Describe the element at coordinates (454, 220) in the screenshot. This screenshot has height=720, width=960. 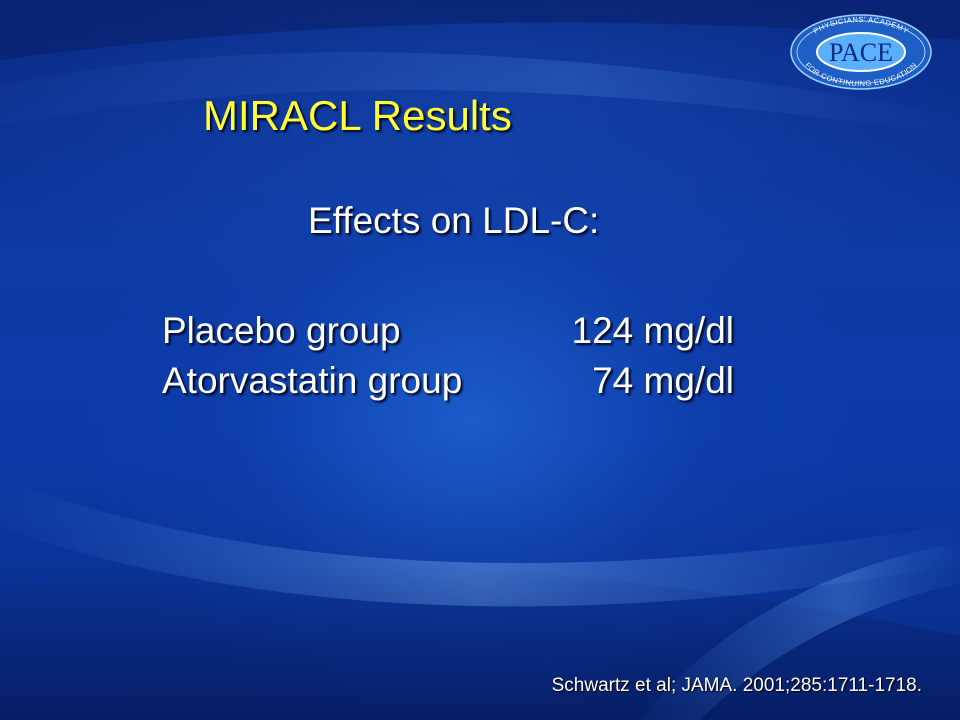
I see `slide-subtitle: Effects on LDL-C:` at that location.